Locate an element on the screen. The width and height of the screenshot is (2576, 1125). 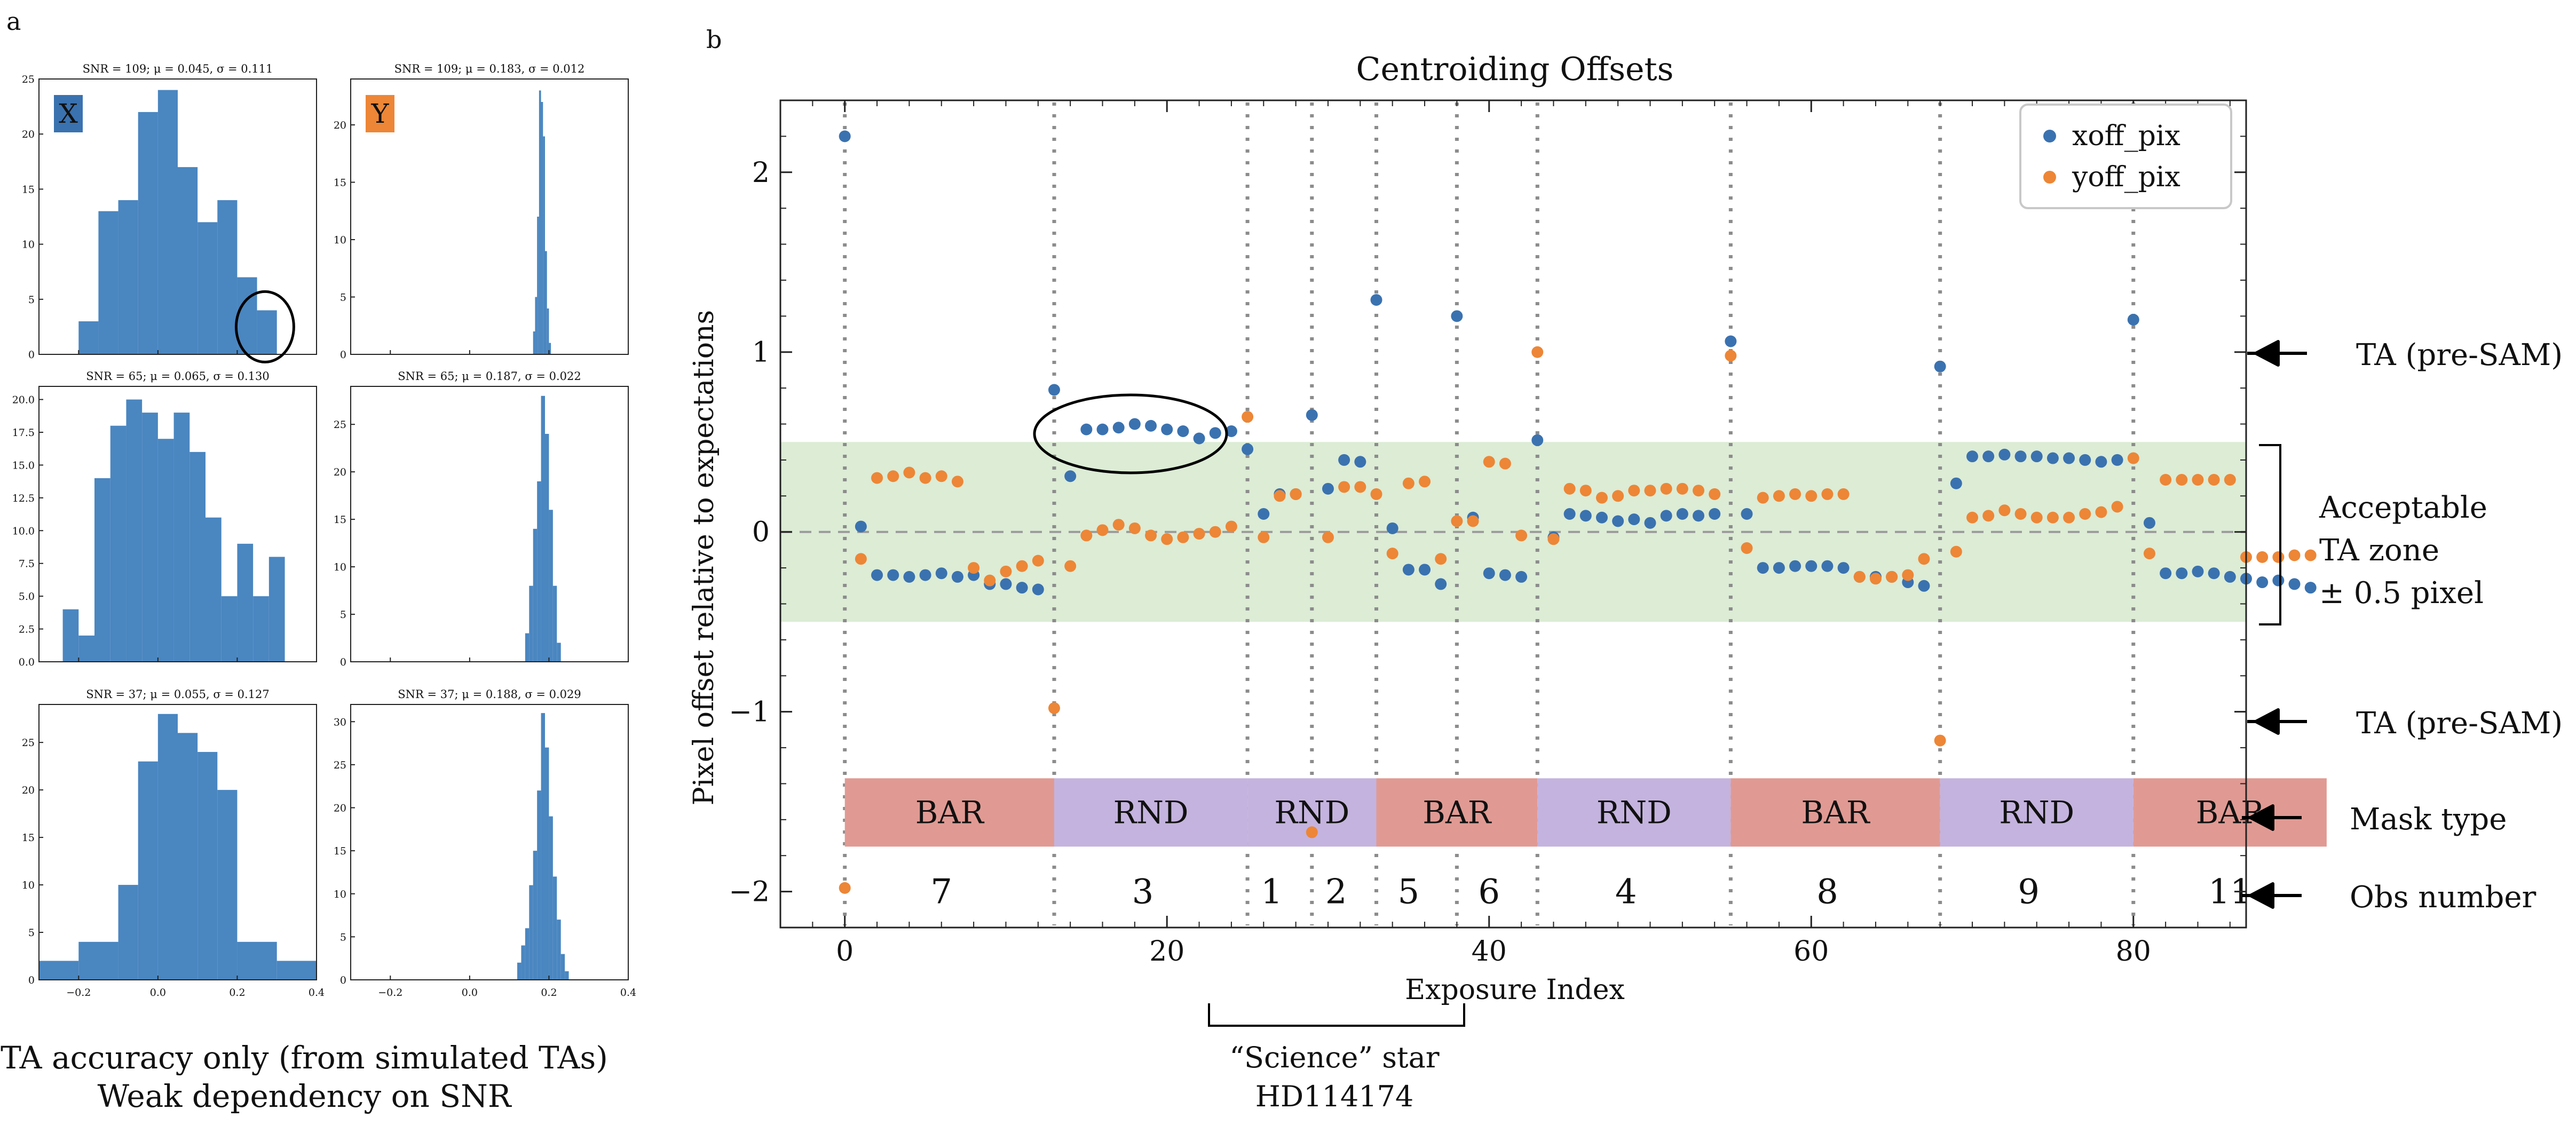
mask-type-blocks: BAR RND RND BAR RND BAR RND BAR is located at coordinates (1585, 812).